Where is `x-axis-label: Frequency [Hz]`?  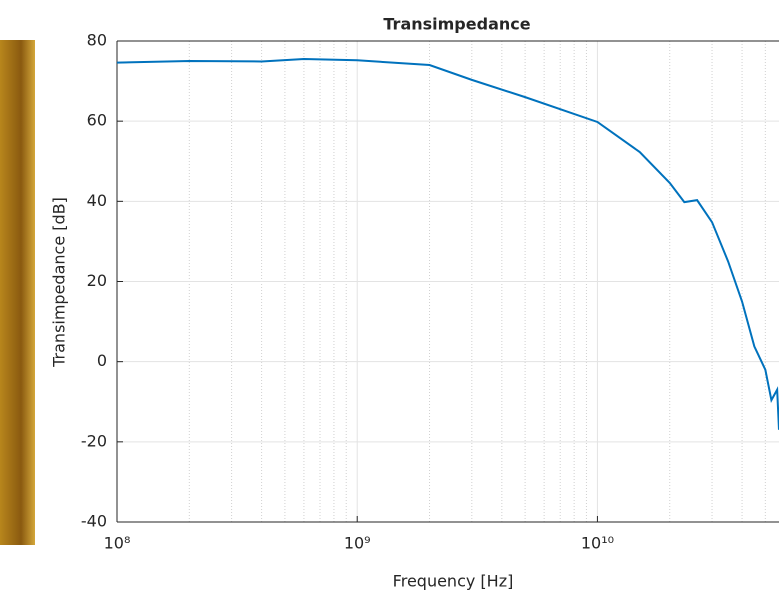 x-axis-label: Frequency [Hz] is located at coordinates (453, 581).